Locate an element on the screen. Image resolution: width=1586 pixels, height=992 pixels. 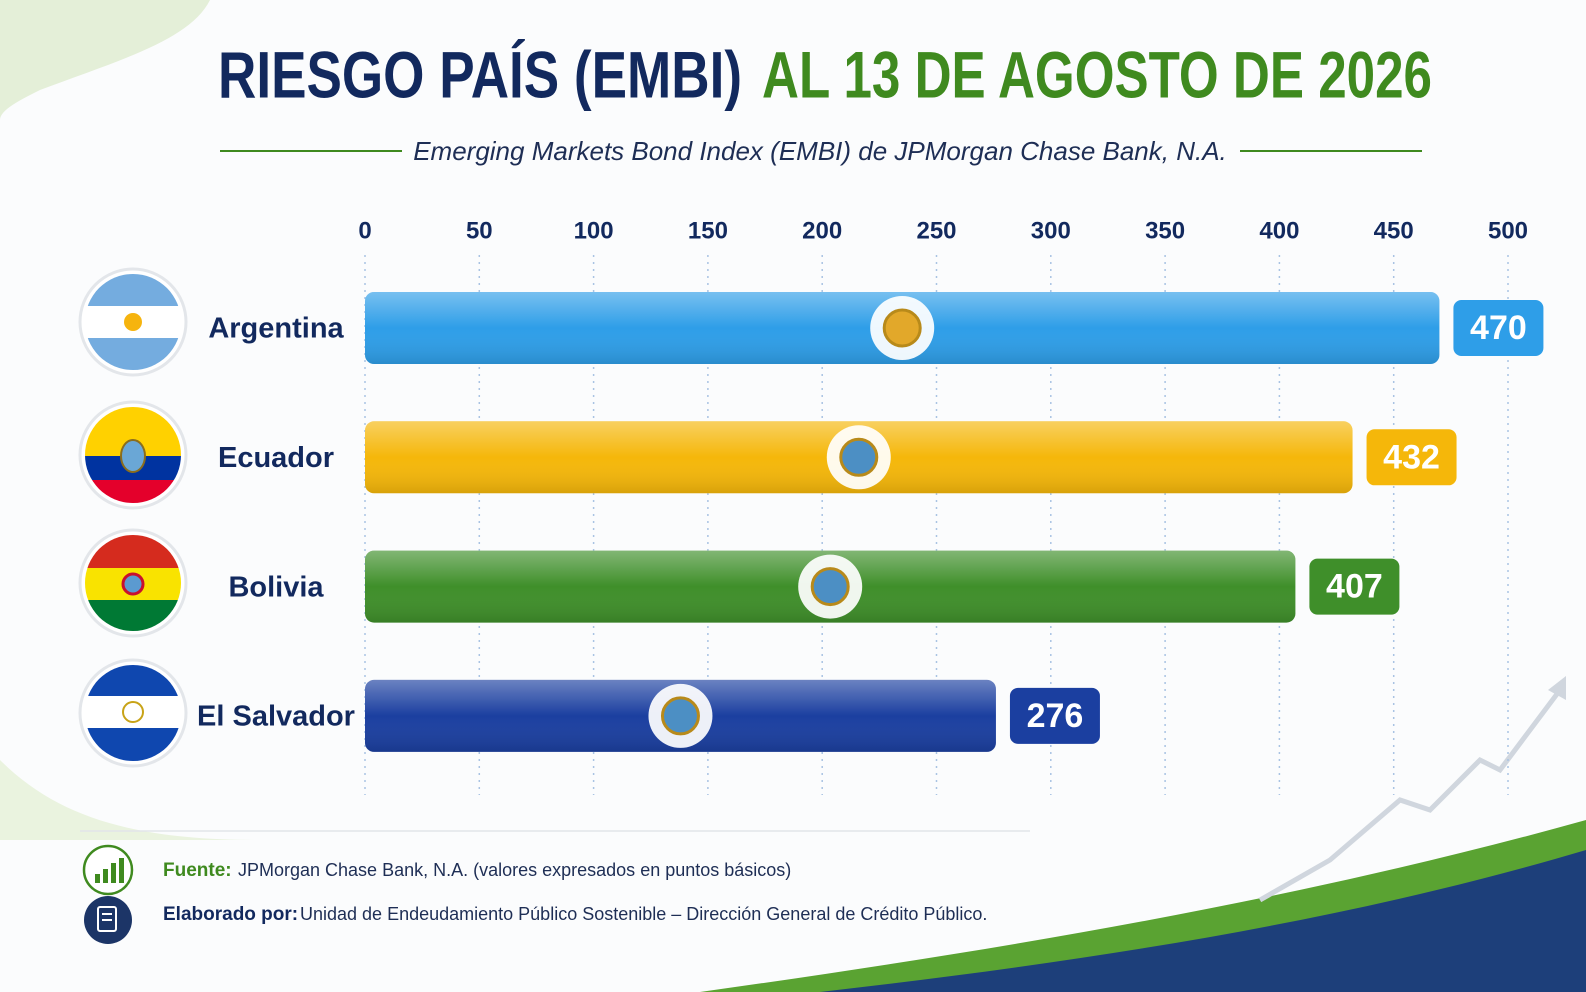
wave-navy is located at coordinates (1203, 921).